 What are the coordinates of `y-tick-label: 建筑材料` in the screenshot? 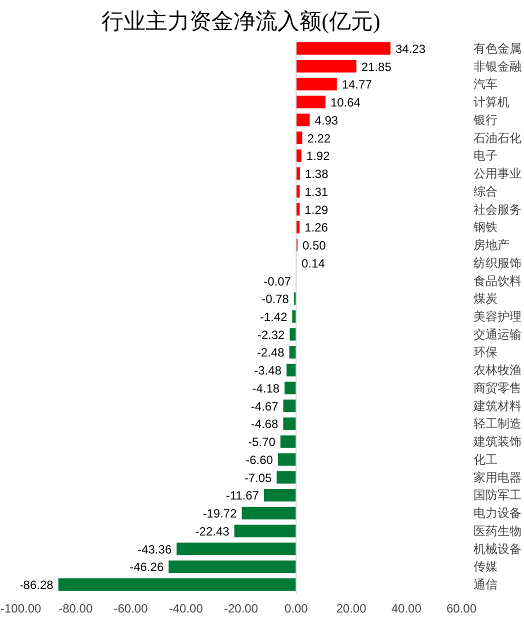 It's located at (497, 405).